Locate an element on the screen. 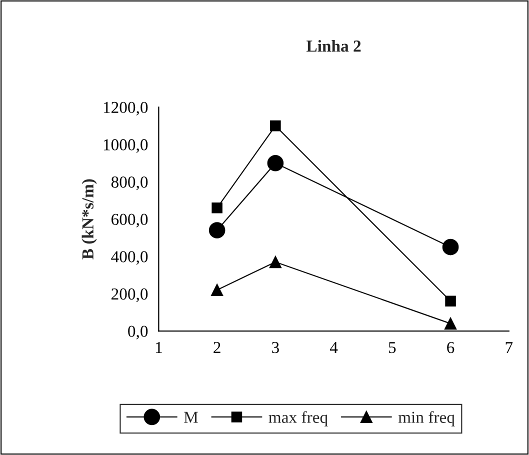  x-tick-label: 1 is located at coordinates (159, 347).